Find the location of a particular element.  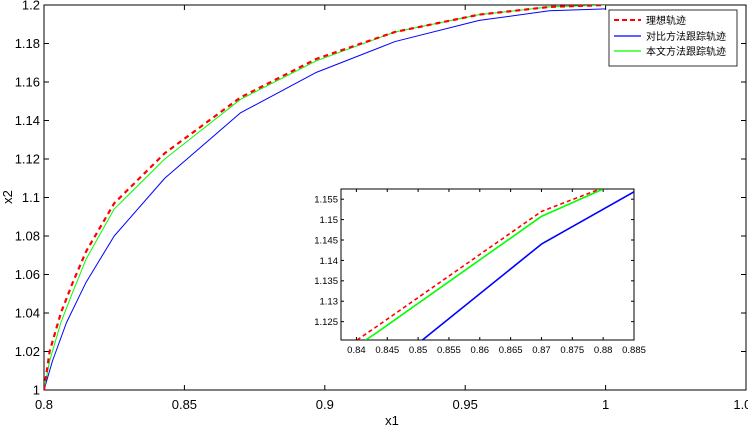

inset-y-tick-label: 1.125 is located at coordinates (326, 322).